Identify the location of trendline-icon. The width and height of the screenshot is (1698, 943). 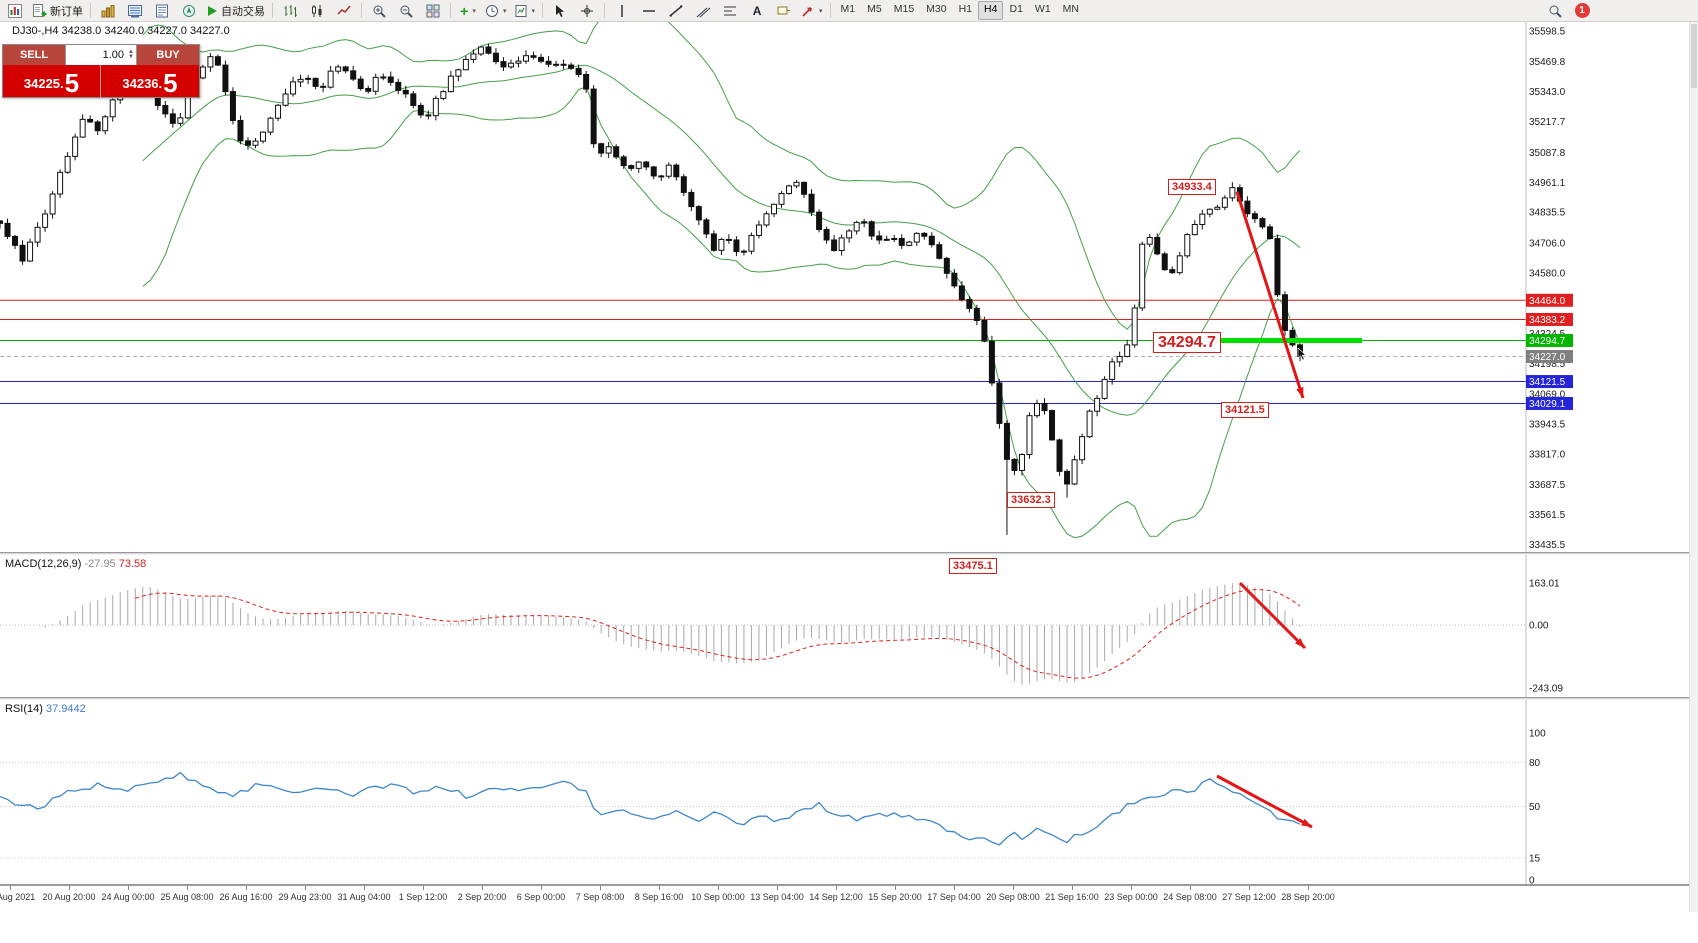
(676, 11).